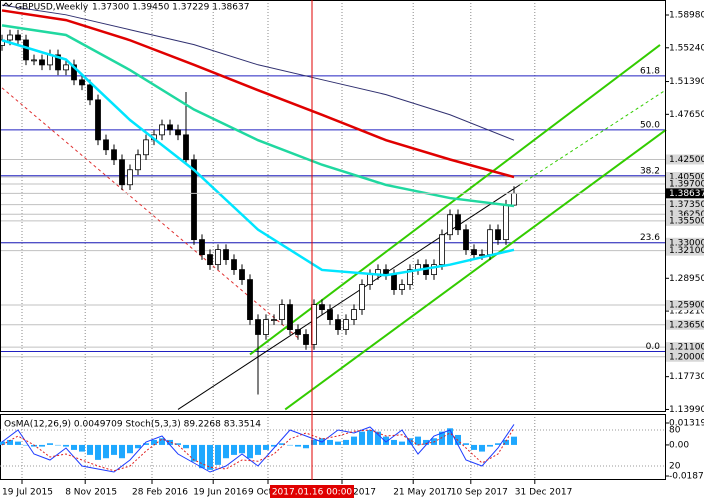 The image size is (704, 504). I want to click on cursor-tag, so click(312, 491).